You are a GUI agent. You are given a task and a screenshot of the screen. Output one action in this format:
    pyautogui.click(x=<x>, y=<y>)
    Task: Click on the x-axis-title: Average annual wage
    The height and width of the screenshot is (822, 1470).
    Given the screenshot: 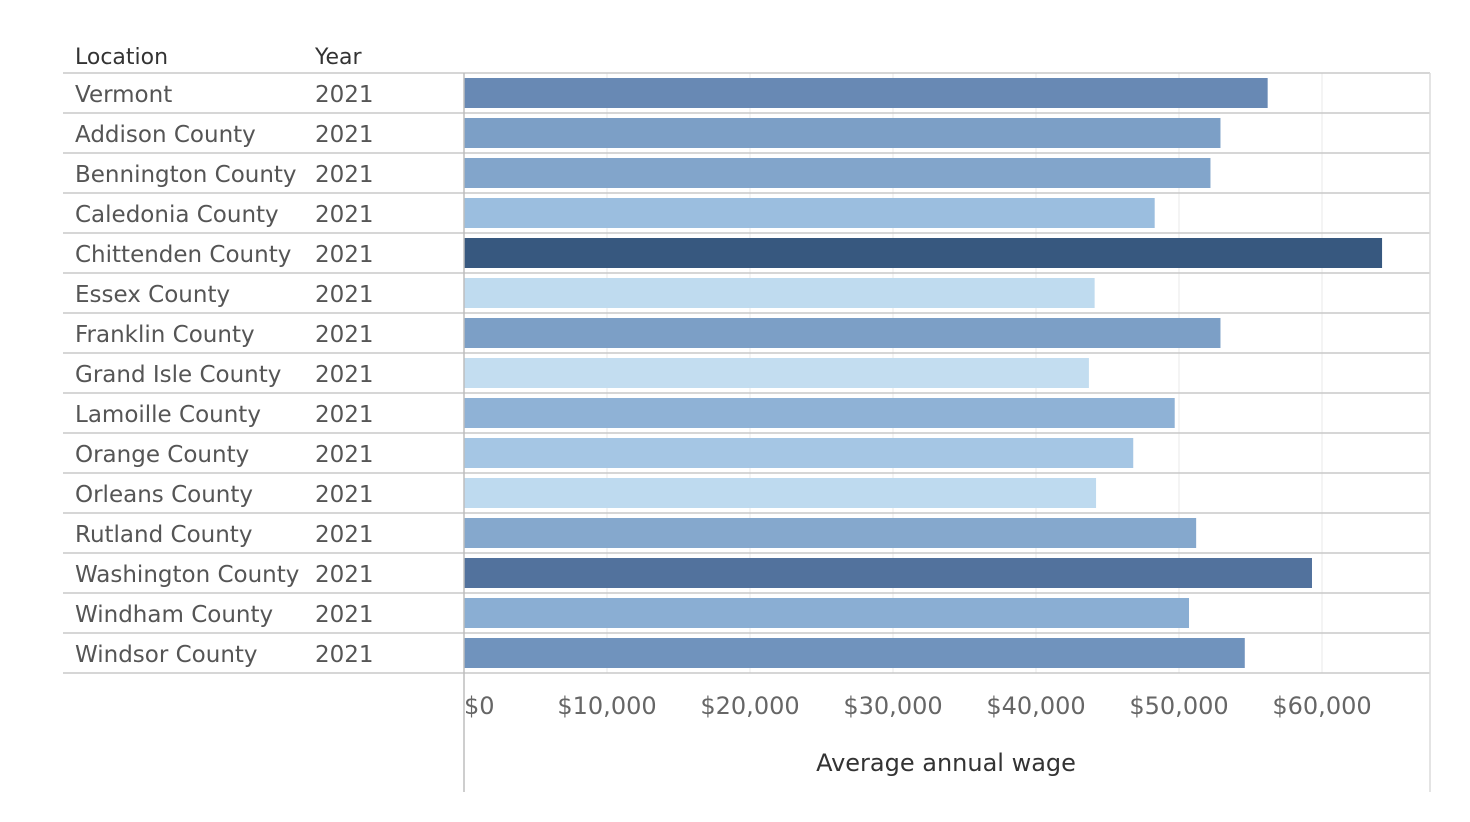 What is the action you would take?
    pyautogui.click(x=946, y=763)
    